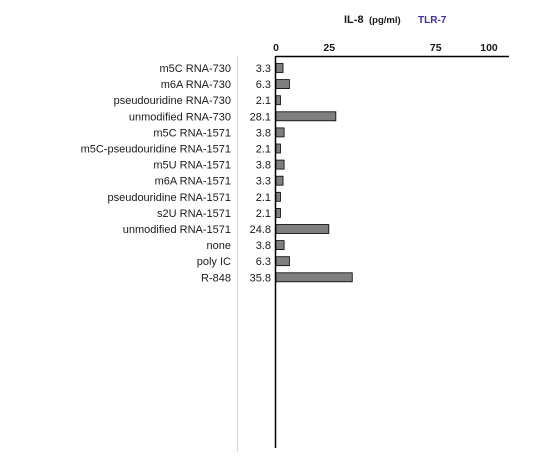  I want to click on category-label: m5C RNA-1571, so click(192, 133).